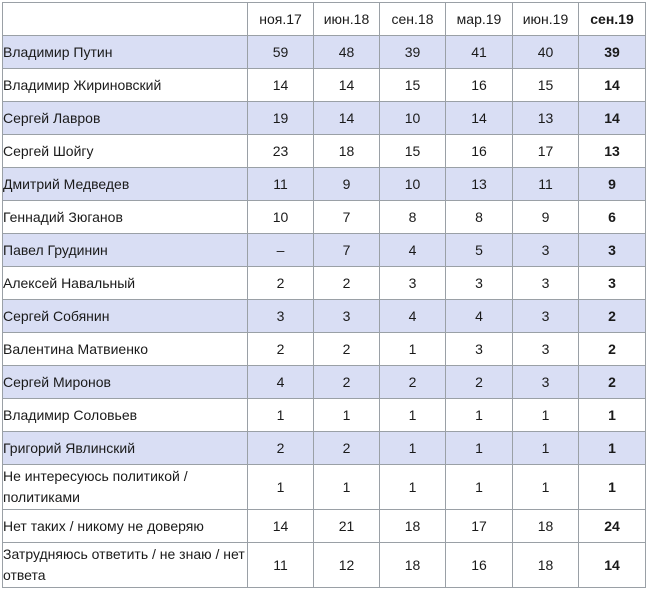  I want to click on value-cell: 8, so click(479, 217).